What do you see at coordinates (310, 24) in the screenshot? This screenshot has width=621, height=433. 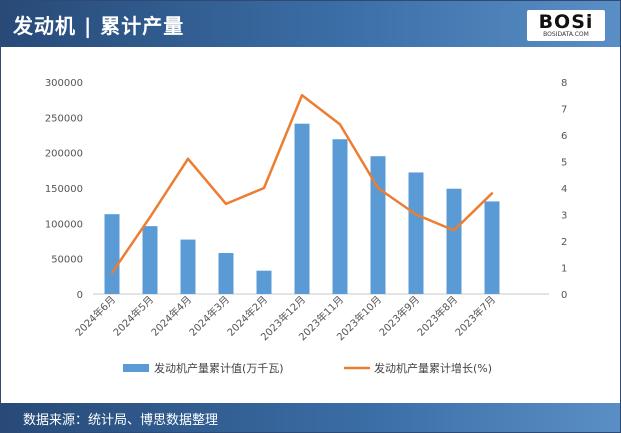 I see `header-bar: 发动机 | 累计产量 BOSi BOSIDATA.COM` at bounding box center [310, 24].